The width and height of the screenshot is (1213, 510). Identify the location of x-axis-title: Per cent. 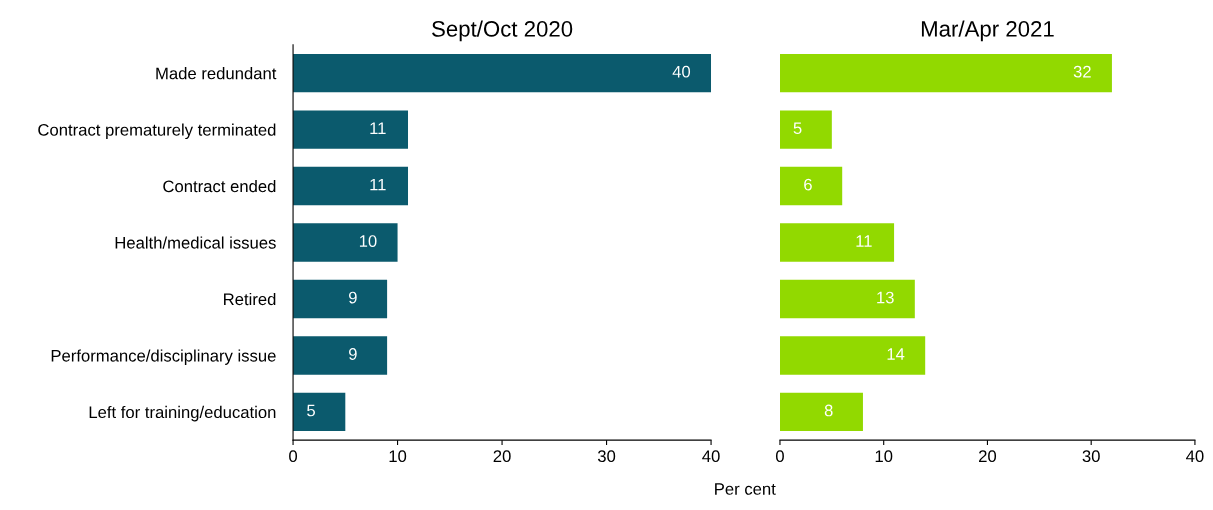
(745, 489).